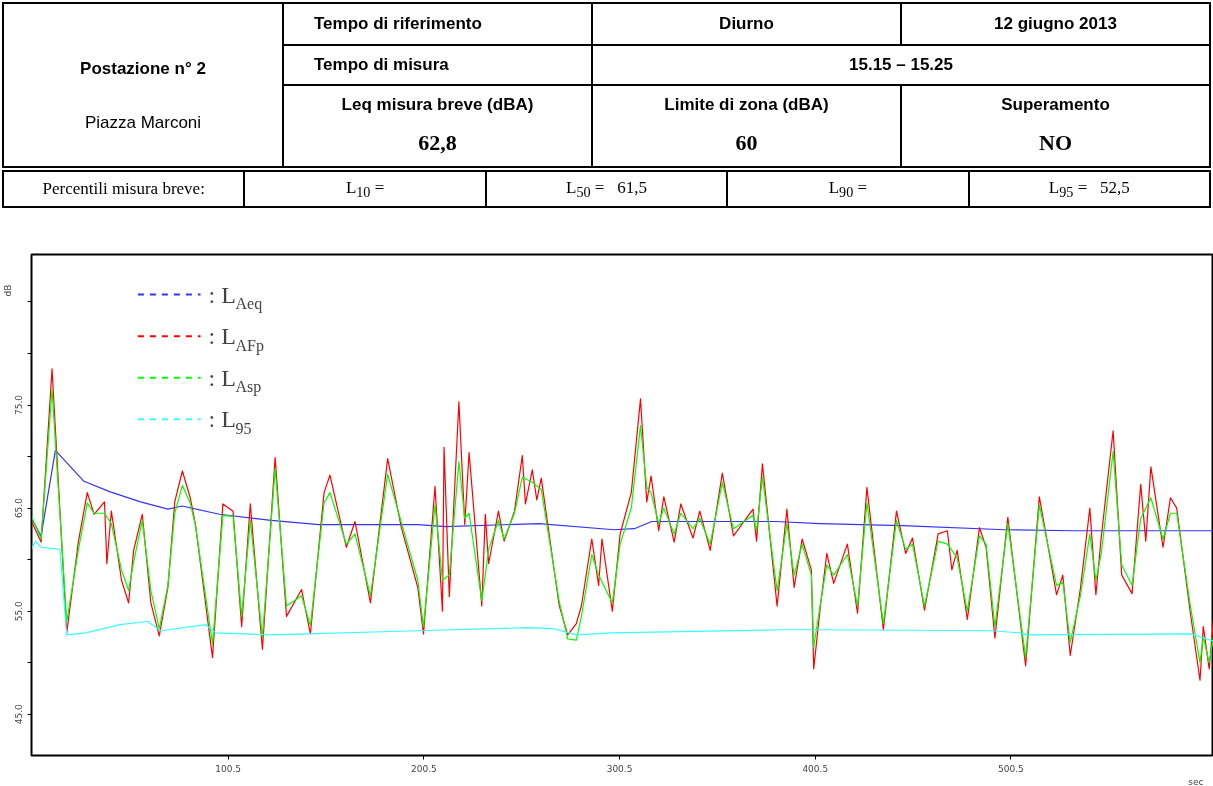 The width and height of the screenshot is (1213, 786). I want to click on text: NO, so click(1055, 143).